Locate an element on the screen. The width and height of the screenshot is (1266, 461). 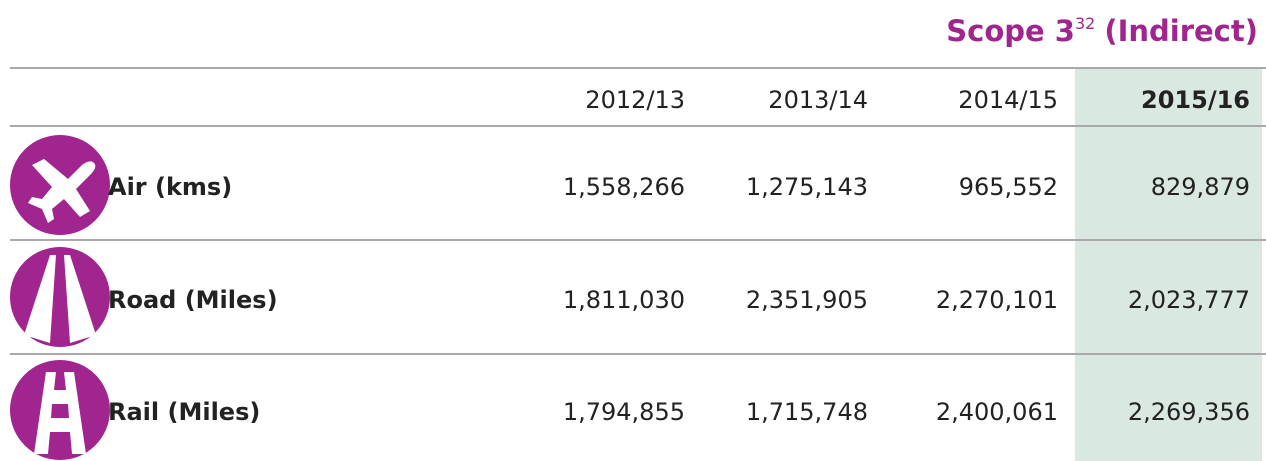
cell-value: 2,400,061 is located at coordinates (996, 412).